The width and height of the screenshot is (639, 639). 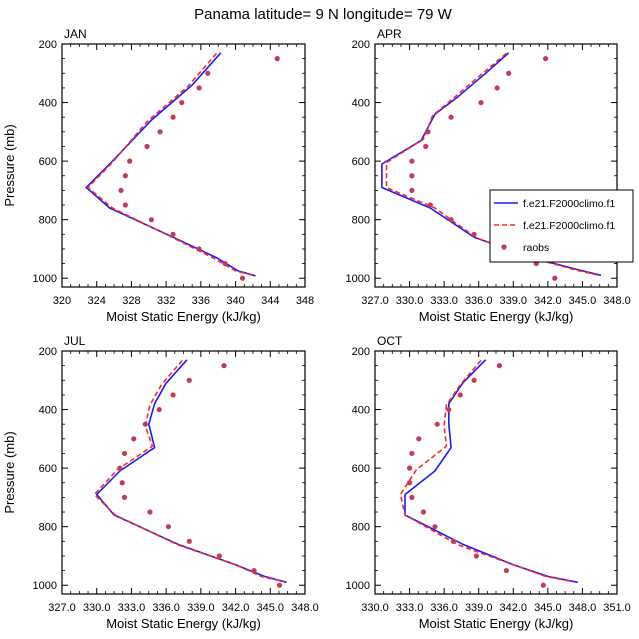 What do you see at coordinates (75, 34) in the screenshot?
I see `panel-title: JAN` at bounding box center [75, 34].